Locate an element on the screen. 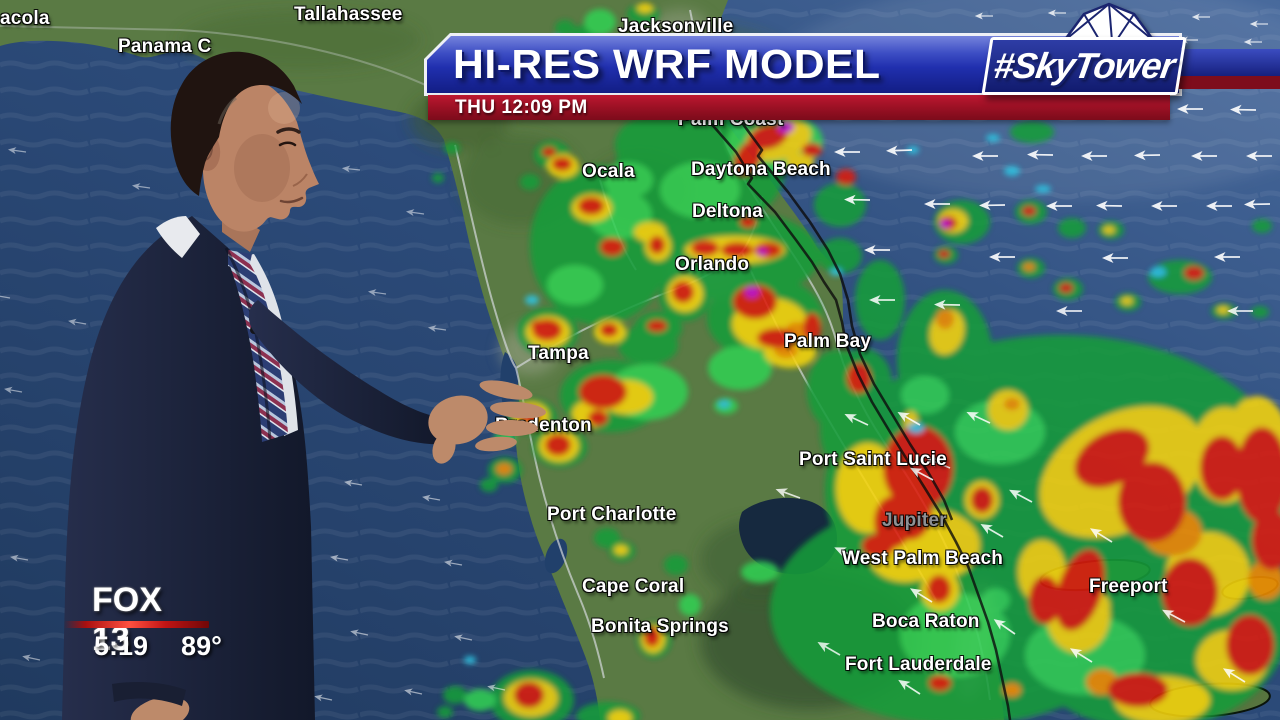  city-label-palm-bay: Palm Bay is located at coordinates (828, 341).